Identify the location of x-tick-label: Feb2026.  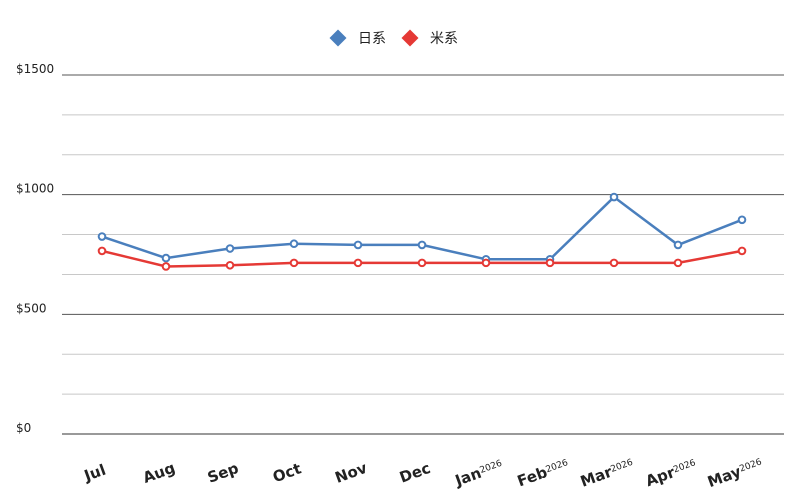
(543, 472).